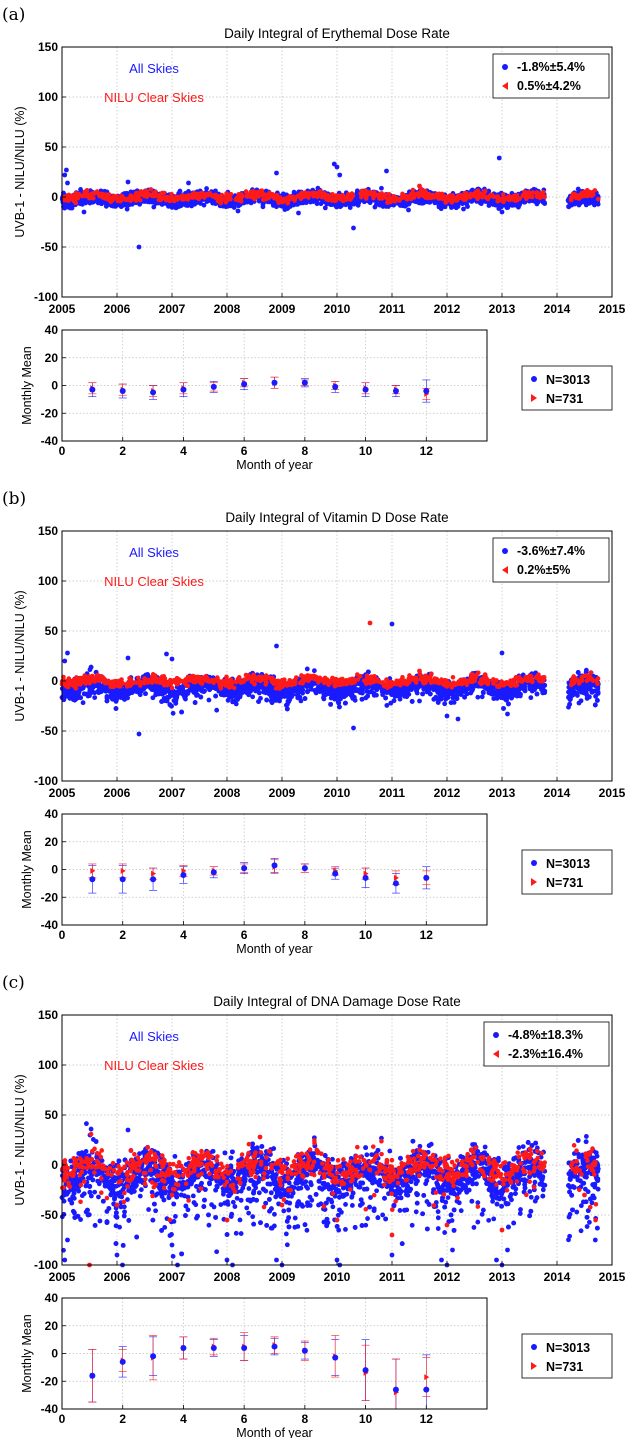 The width and height of the screenshot is (635, 1438). Describe the element at coordinates (20, 171) in the screenshot. I see `y-axis-label: UVB-1 - NILU/NILU (%)` at that location.